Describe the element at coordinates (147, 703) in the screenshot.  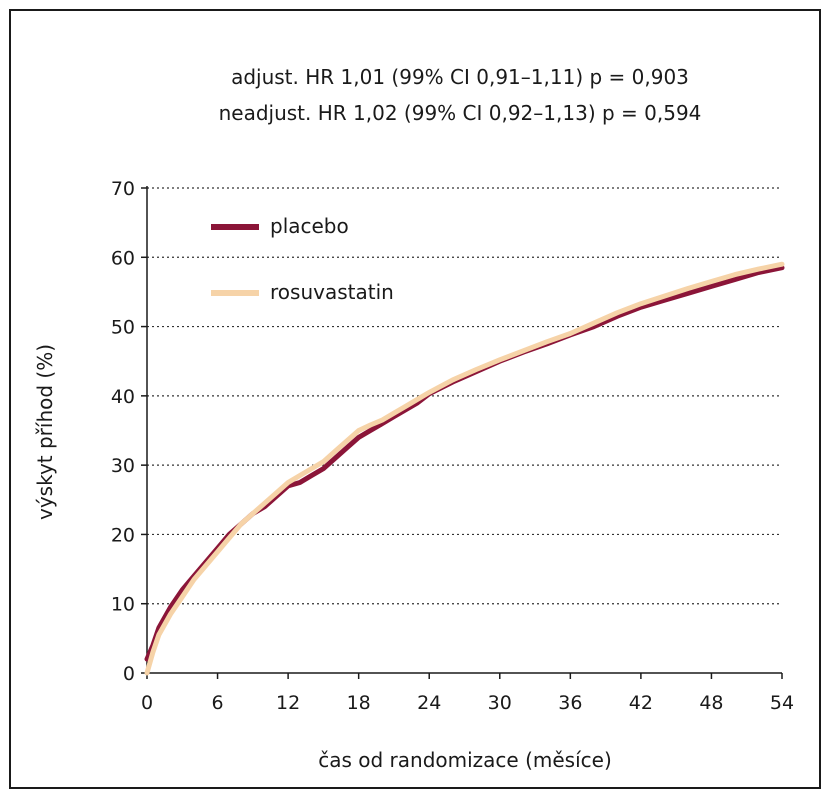
I see `x-tick-label-0: 0` at that location.